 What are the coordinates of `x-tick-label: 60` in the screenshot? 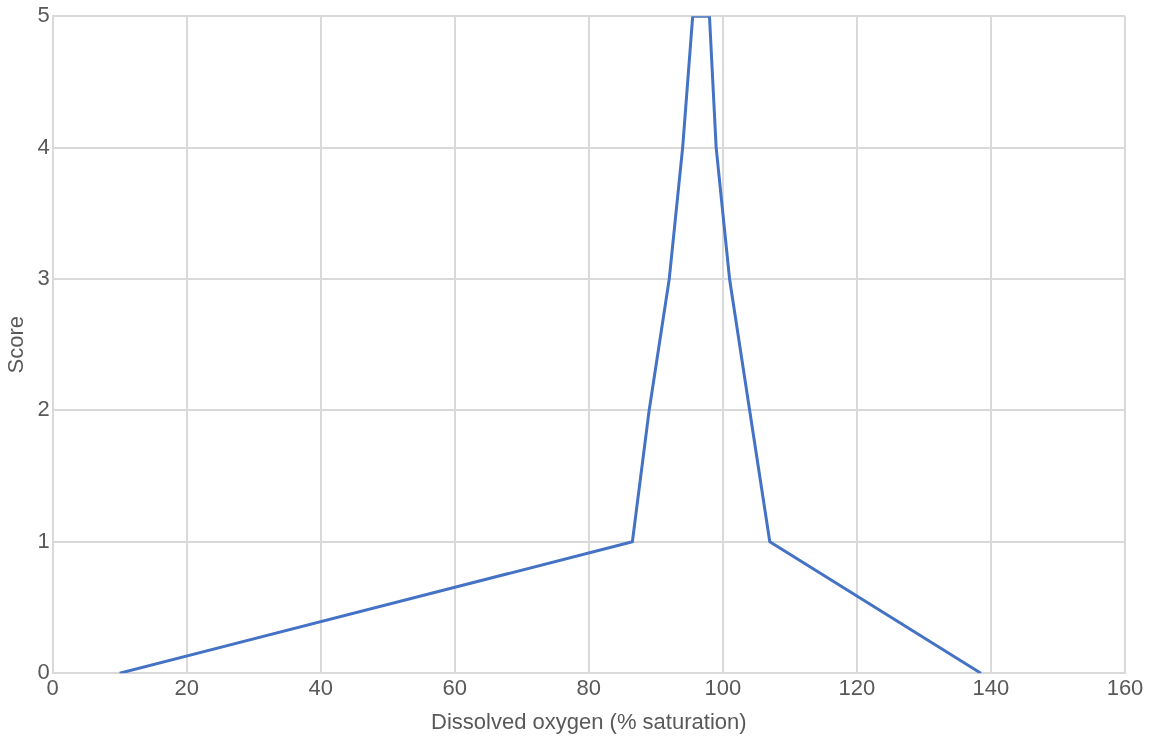 It's located at (455, 688).